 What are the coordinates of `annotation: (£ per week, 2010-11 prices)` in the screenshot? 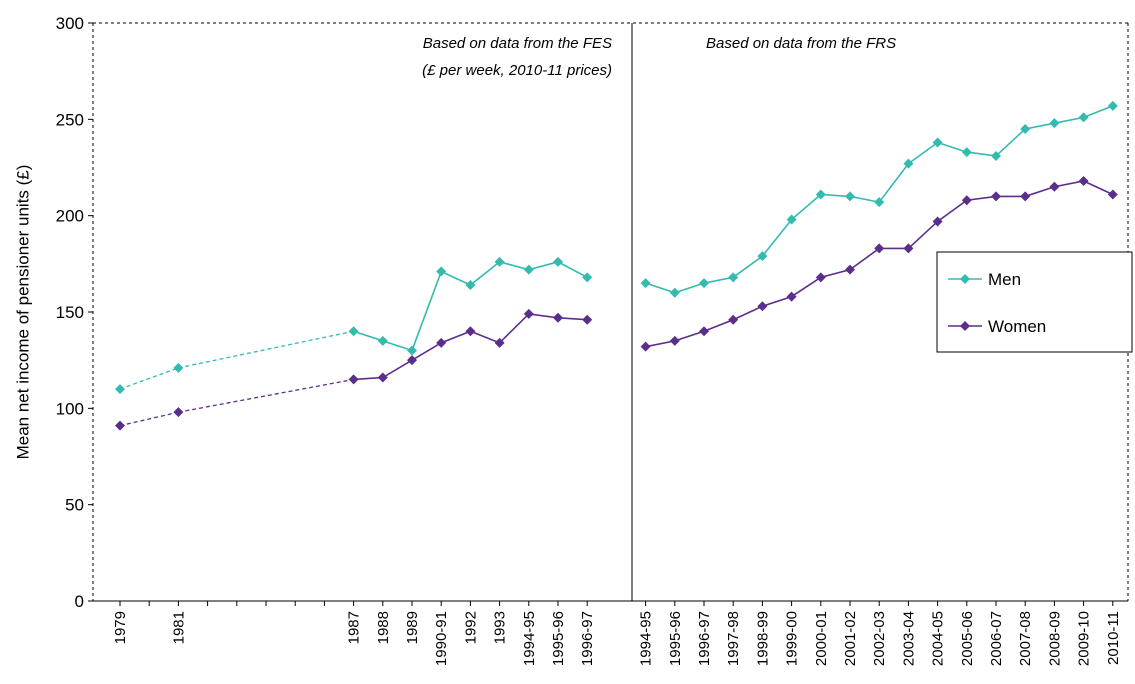 It's located at (517, 70).